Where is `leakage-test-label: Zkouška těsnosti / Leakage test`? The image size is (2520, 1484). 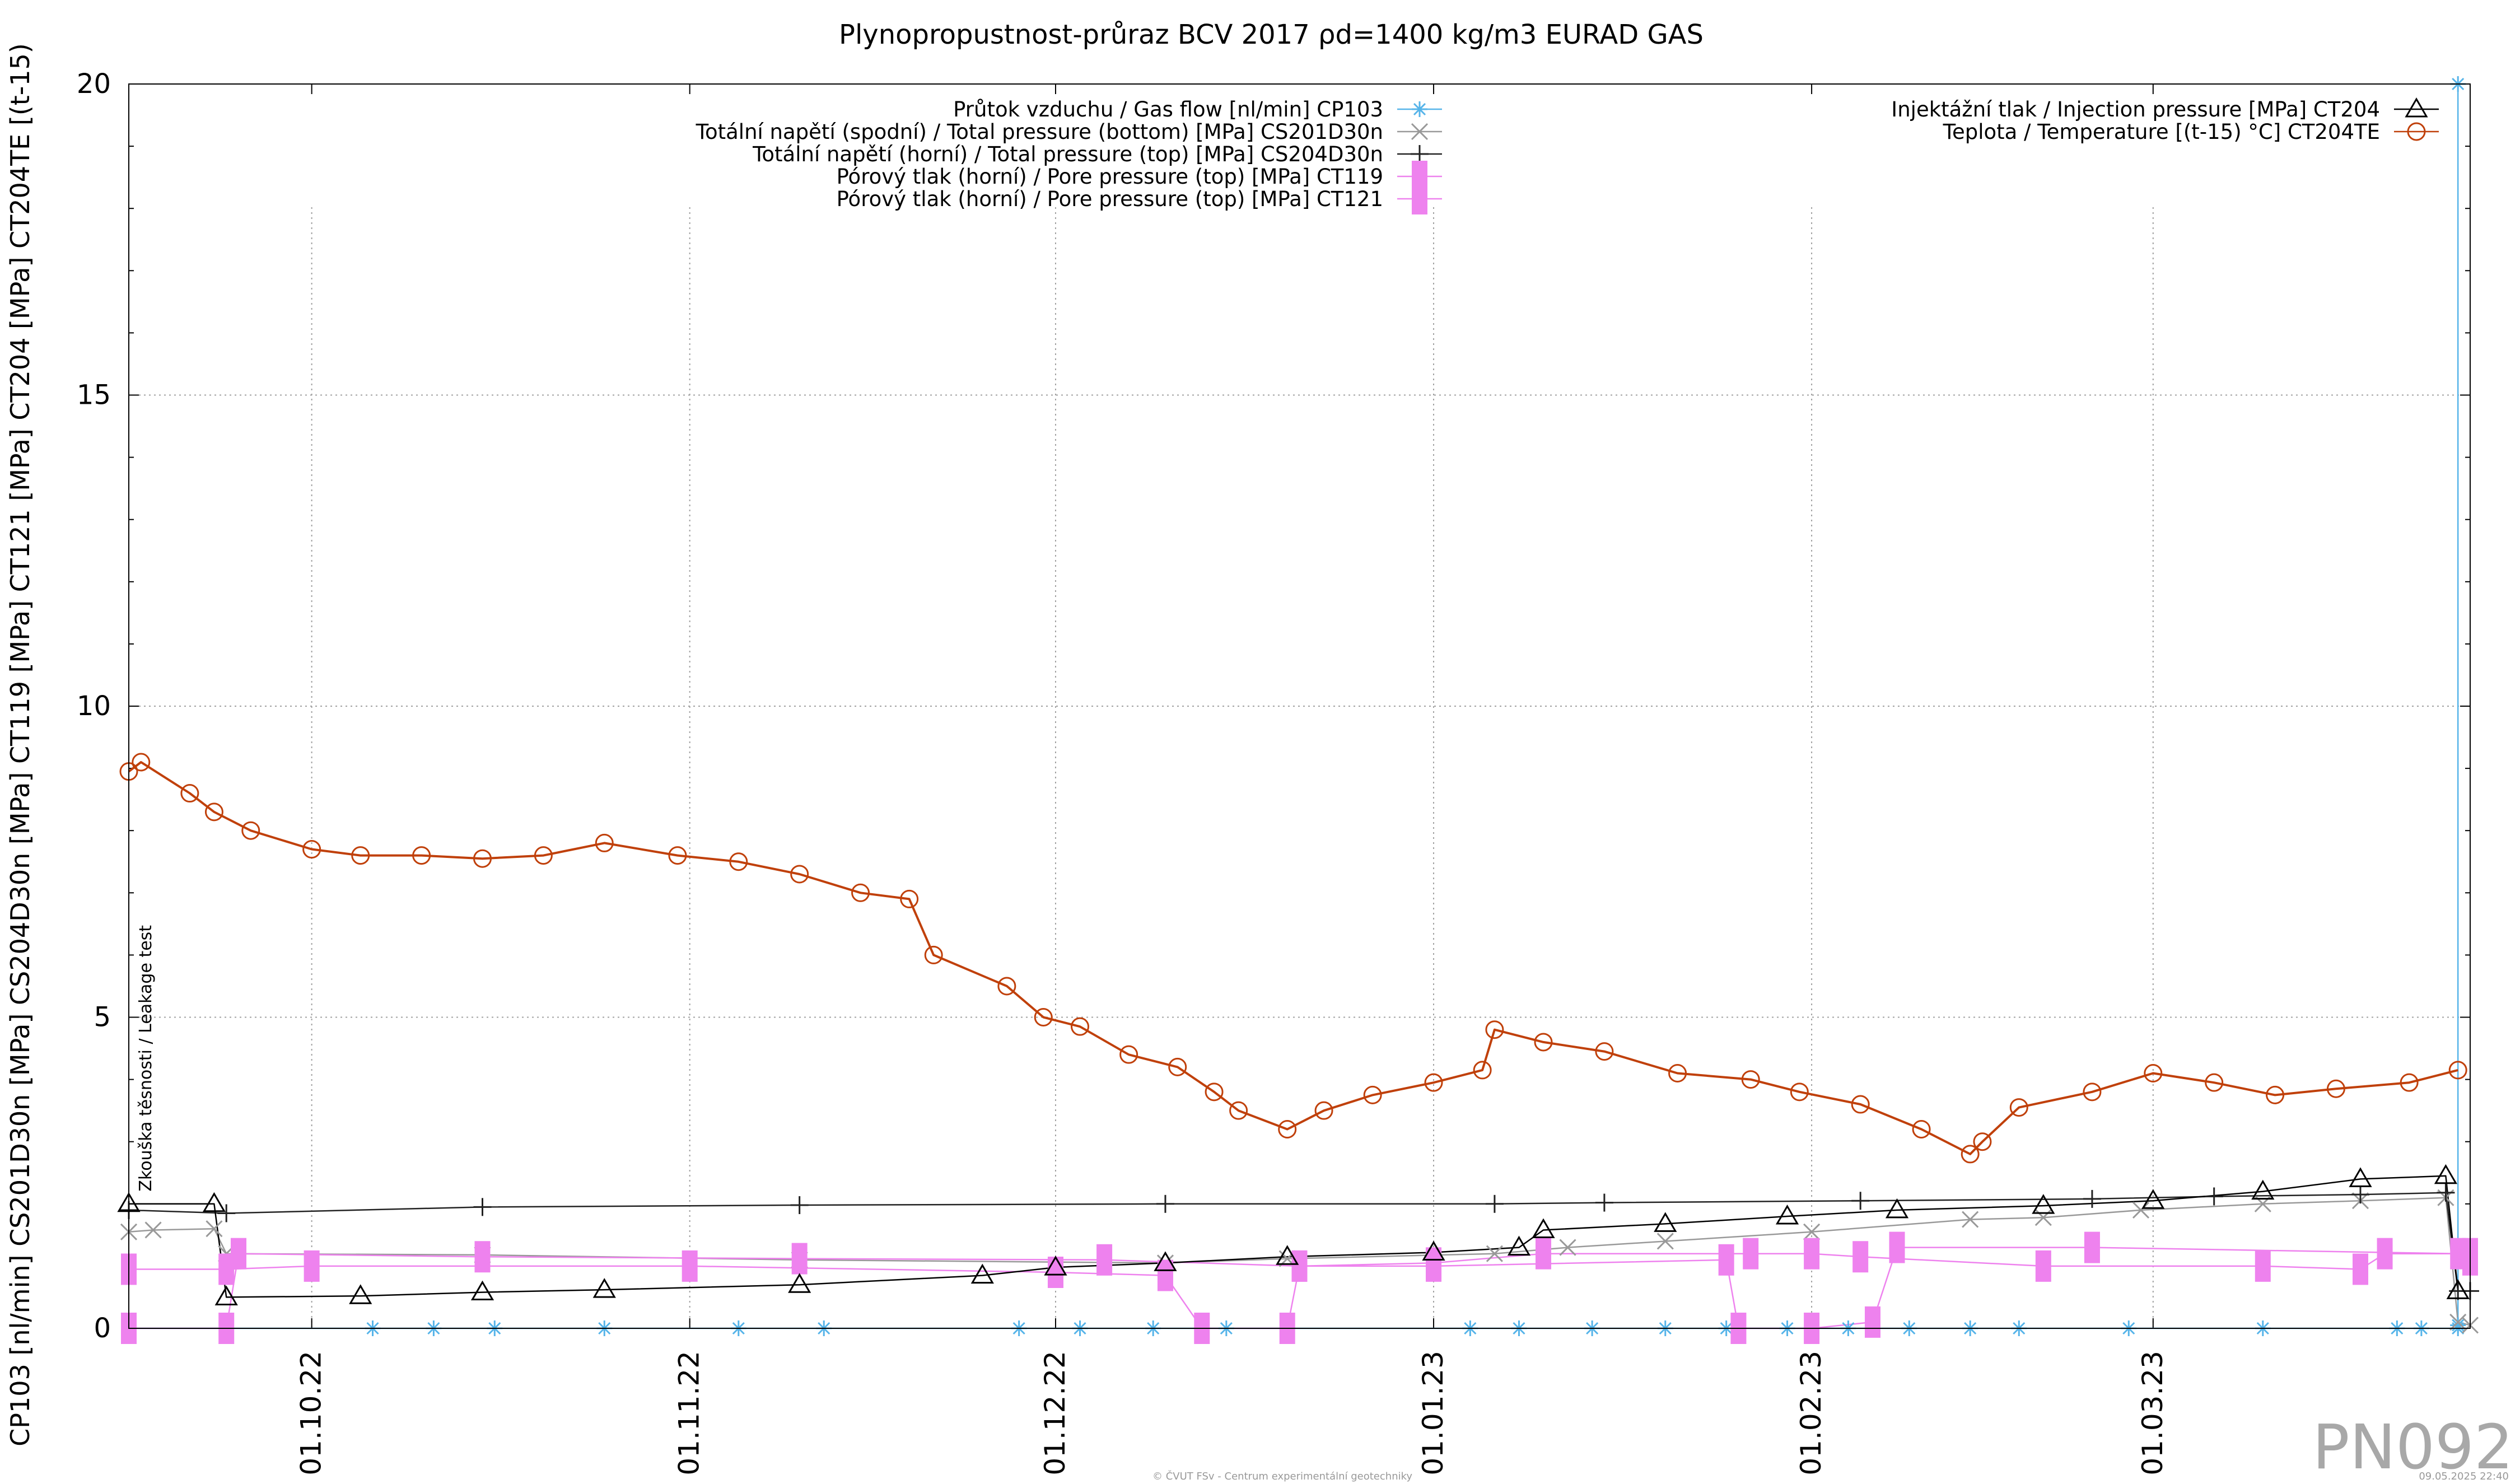 leakage-test-label: Zkouška těsnosti / Leakage test is located at coordinates (146, 1059).